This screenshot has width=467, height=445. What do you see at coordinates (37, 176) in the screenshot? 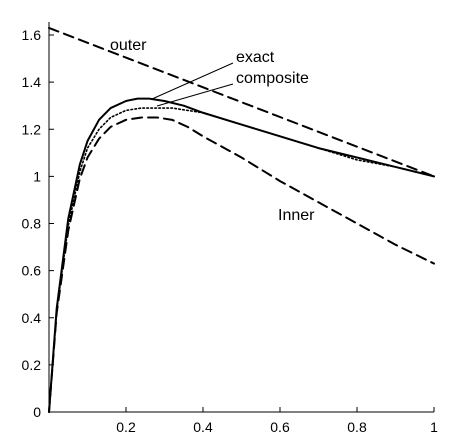
I see `y-tick-label: 1` at bounding box center [37, 176].